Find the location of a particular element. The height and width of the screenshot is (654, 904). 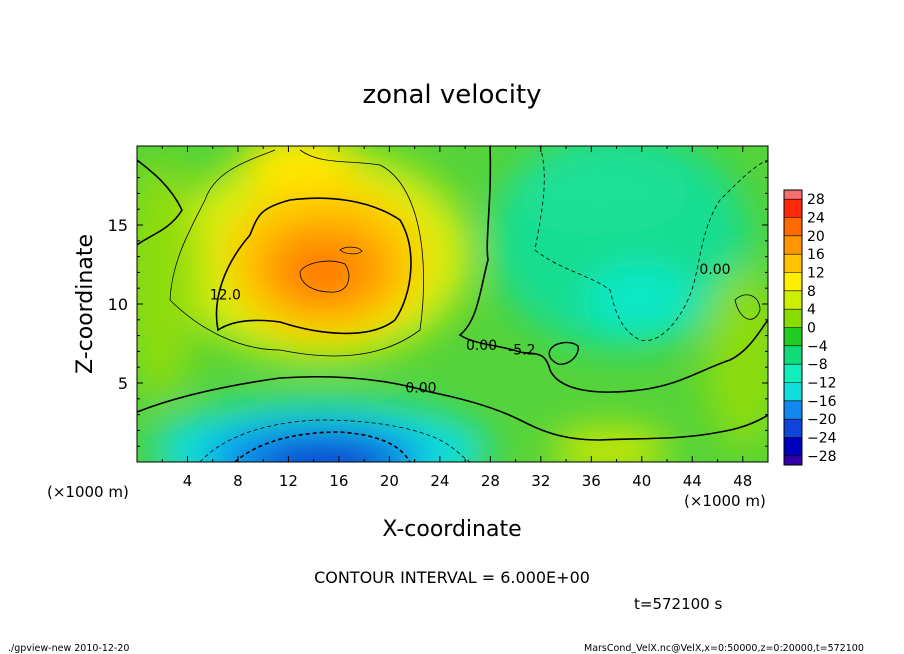

colorbar-label-5: 8 is located at coordinates (811, 292).